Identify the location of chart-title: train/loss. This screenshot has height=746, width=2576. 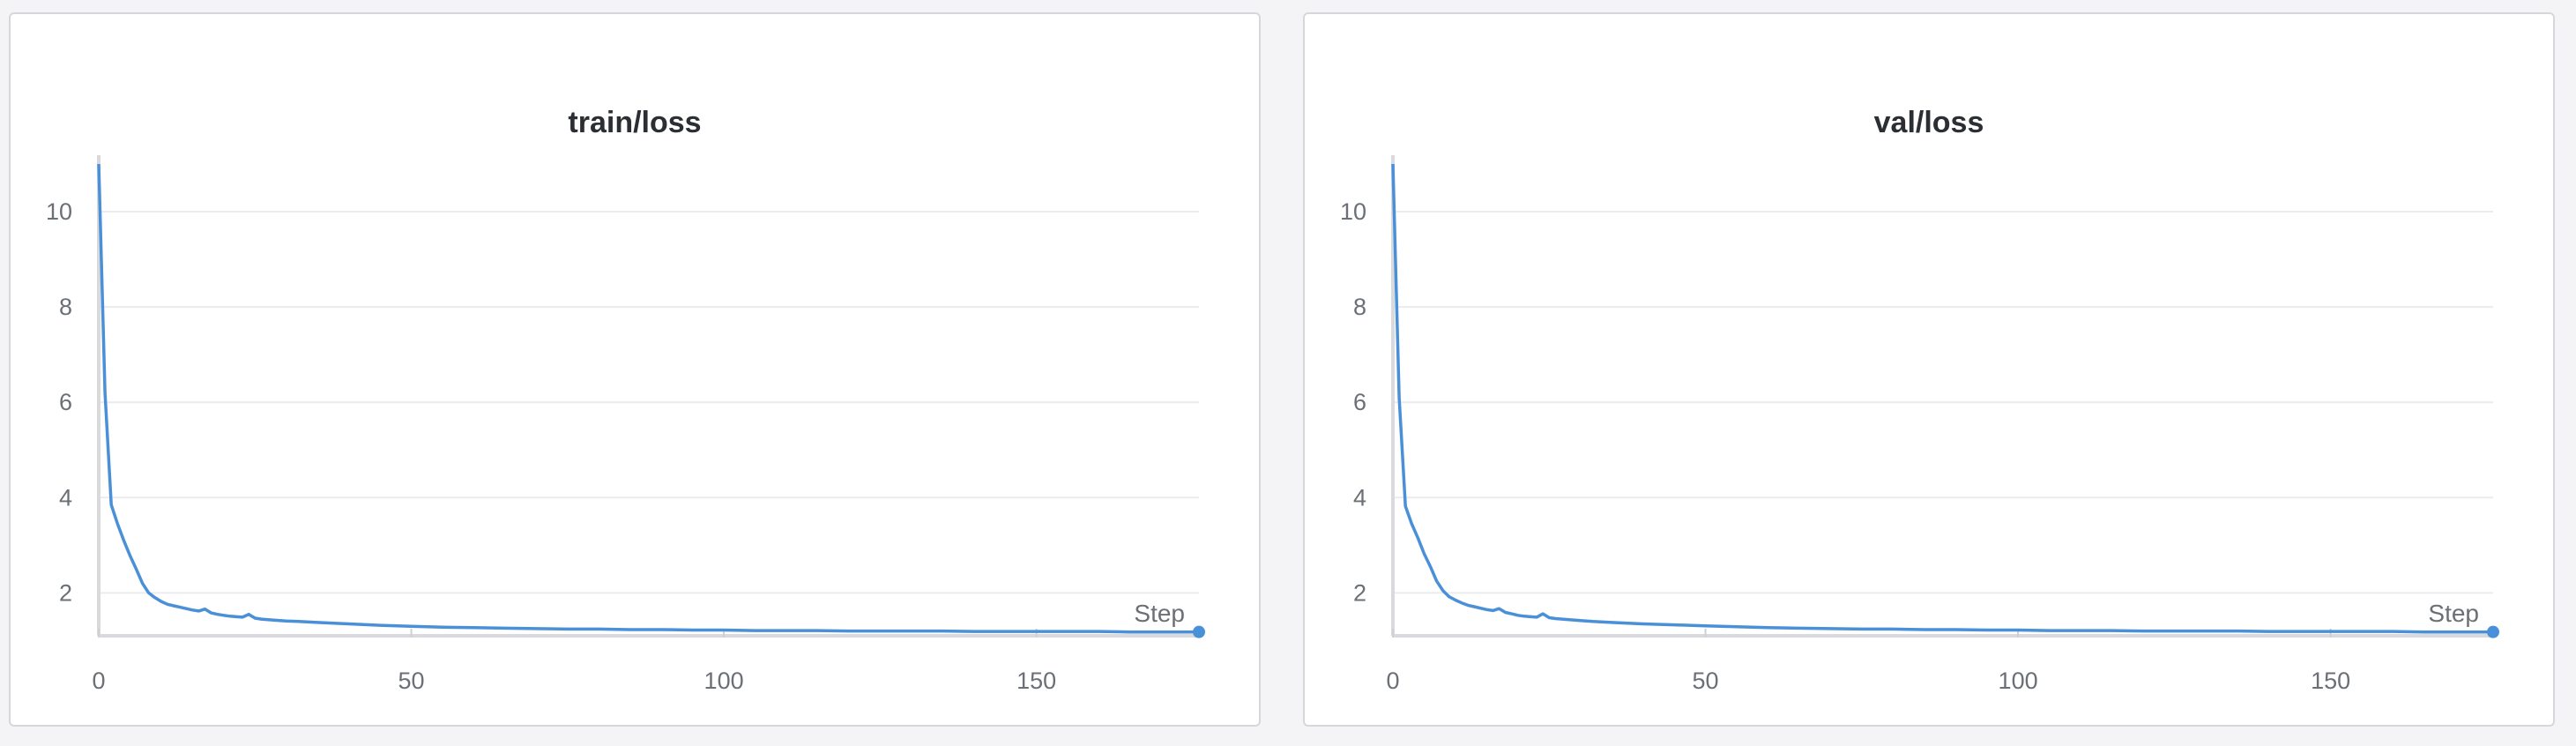
(635, 123).